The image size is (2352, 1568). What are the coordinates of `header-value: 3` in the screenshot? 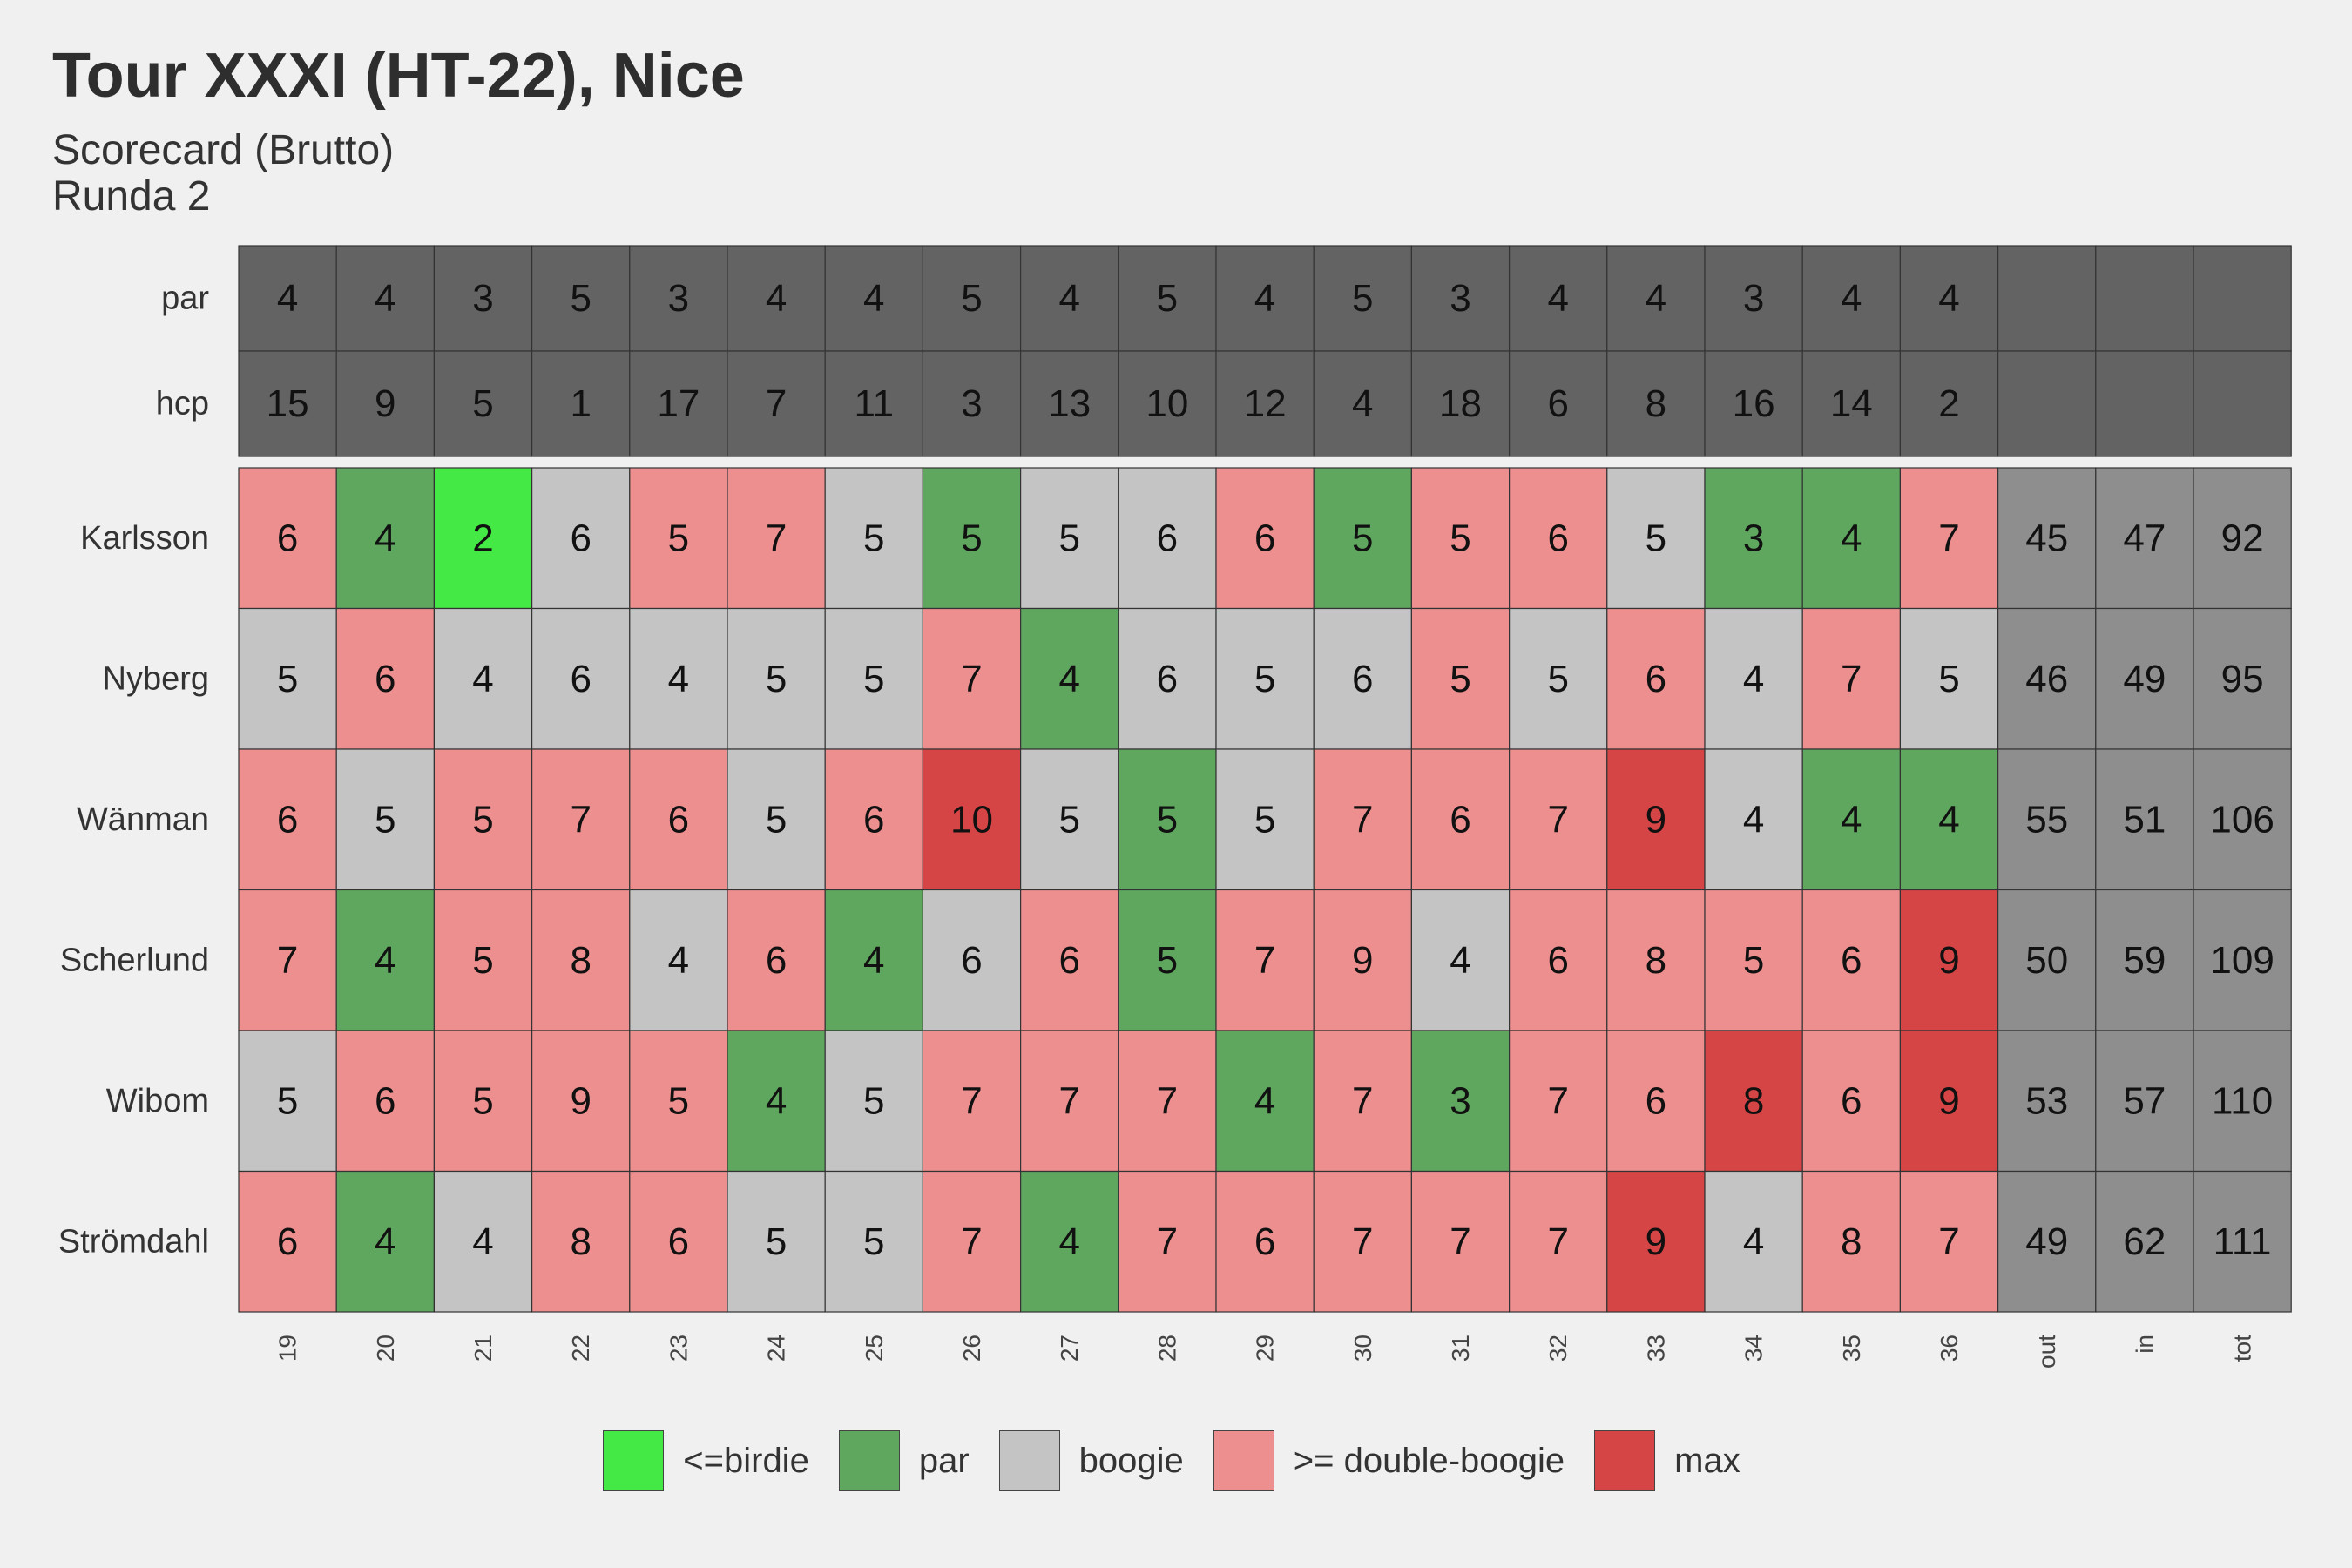 It's located at (482, 298).